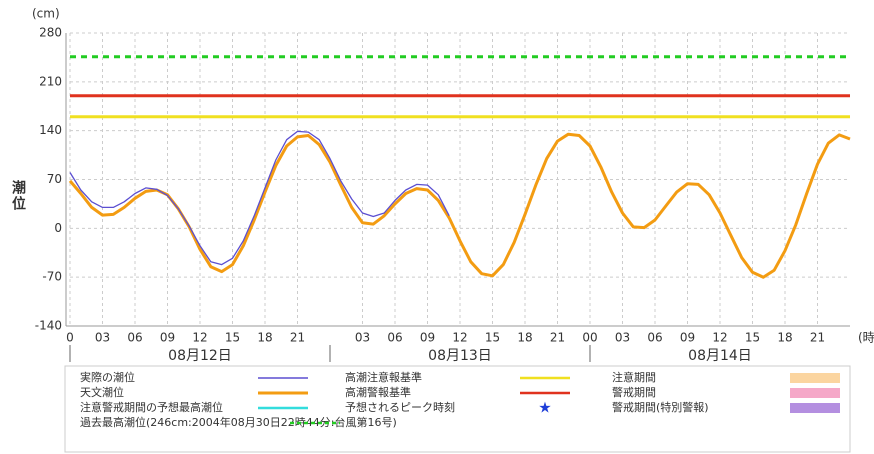 This screenshot has height=454, width=874. What do you see at coordinates (238, 422) in the screenshot?
I see `legend-label: 過去最高潮位(246cm:2004年08月30日22時44分:台風第16号)` at bounding box center [238, 422].